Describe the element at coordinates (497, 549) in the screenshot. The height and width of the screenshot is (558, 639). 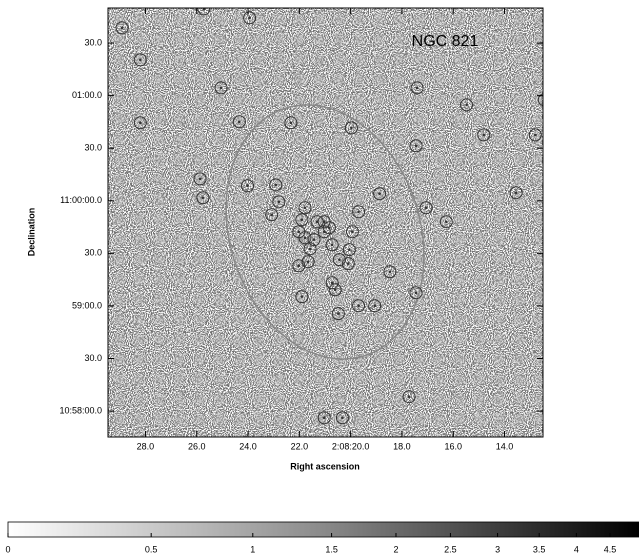
I see `colorbar-tick-label: 3` at that location.